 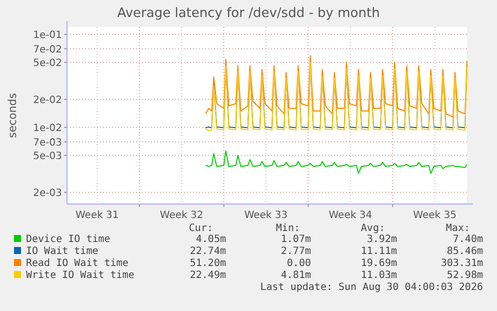 I want to click on x-tick-label: Week 33, so click(x=266, y=215).